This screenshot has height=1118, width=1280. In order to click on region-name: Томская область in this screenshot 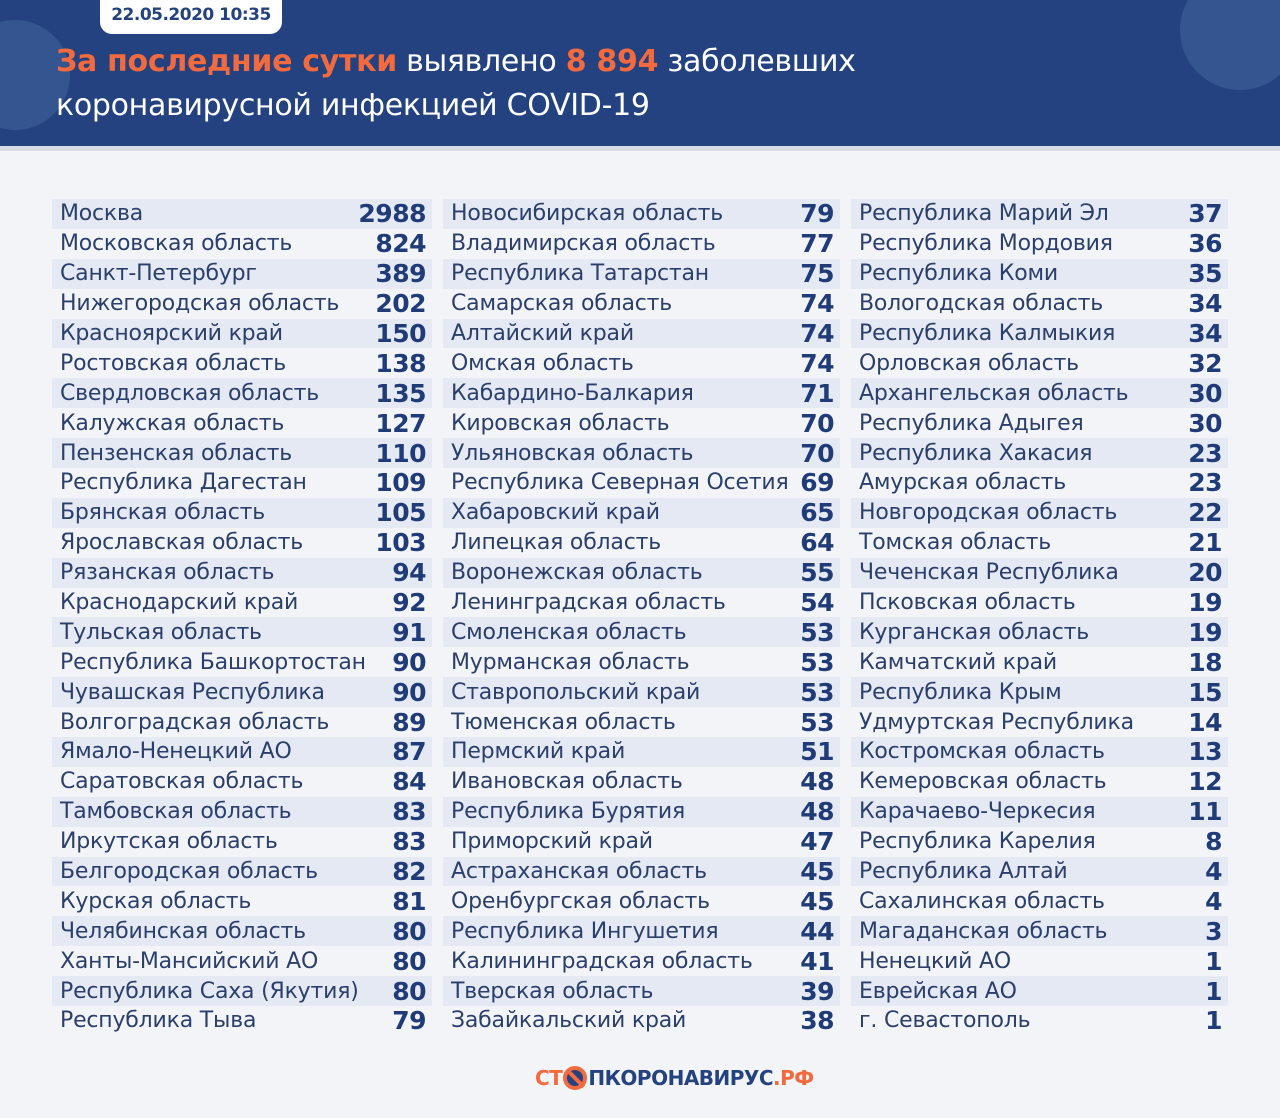, I will do `click(955, 543)`.